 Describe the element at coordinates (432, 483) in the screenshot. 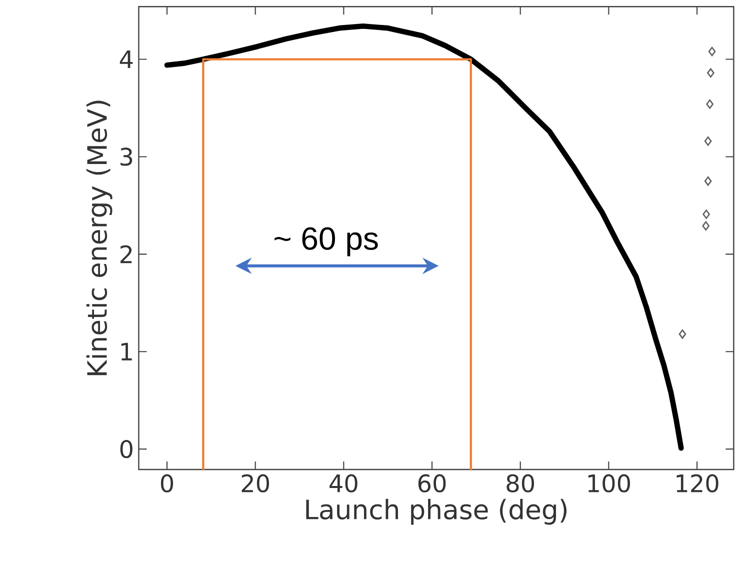

I see `x-tick-label: 60` at that location.